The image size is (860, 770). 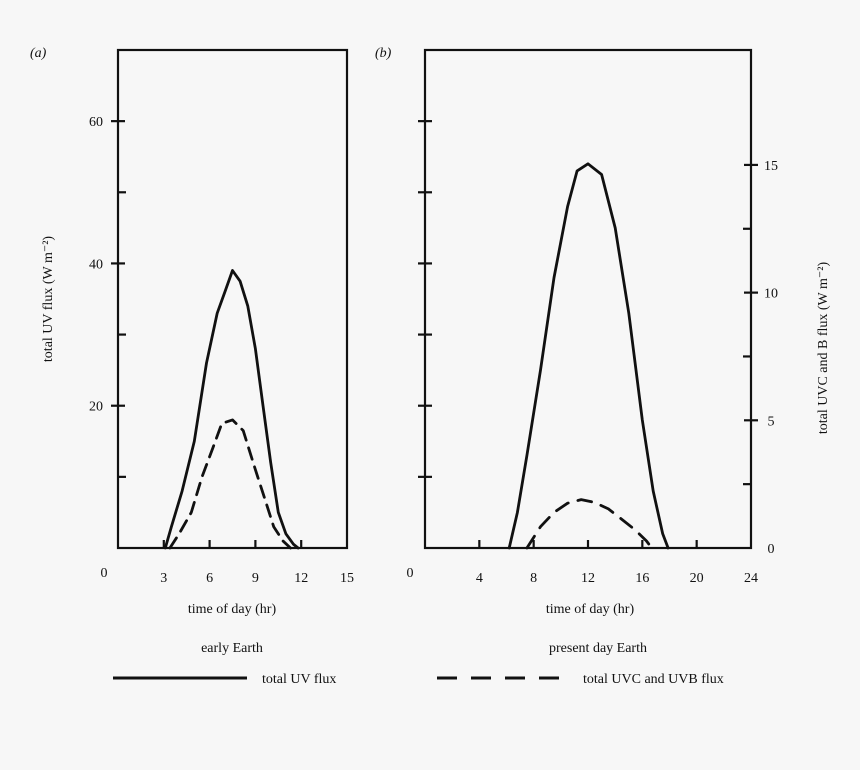 I want to click on panel-a-caption: early Earth, so click(x=232, y=648).